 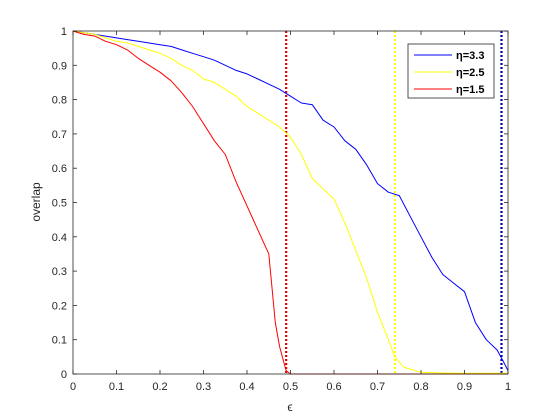 What do you see at coordinates (420, 387) in the screenshot?
I see `x-tick-label: 0.8` at bounding box center [420, 387].